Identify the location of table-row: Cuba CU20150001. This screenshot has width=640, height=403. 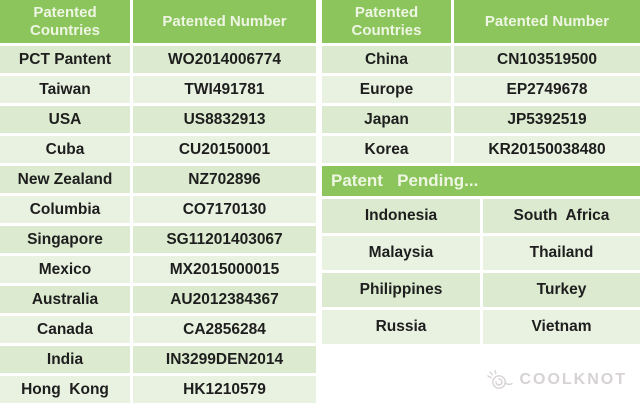
(158, 149).